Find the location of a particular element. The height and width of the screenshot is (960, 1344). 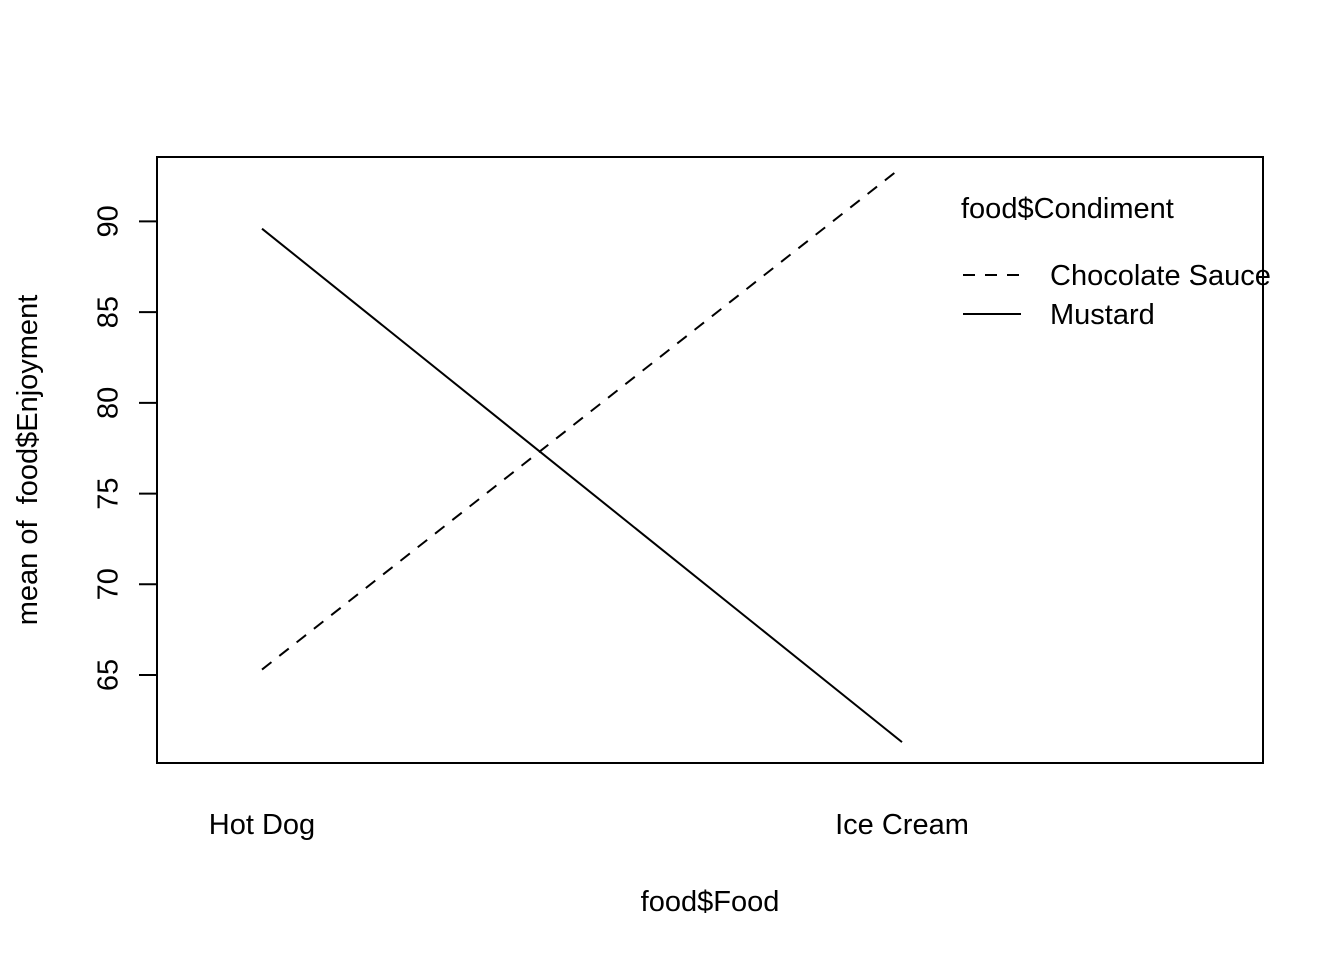

y-tick-label: 85 is located at coordinates (109, 312).